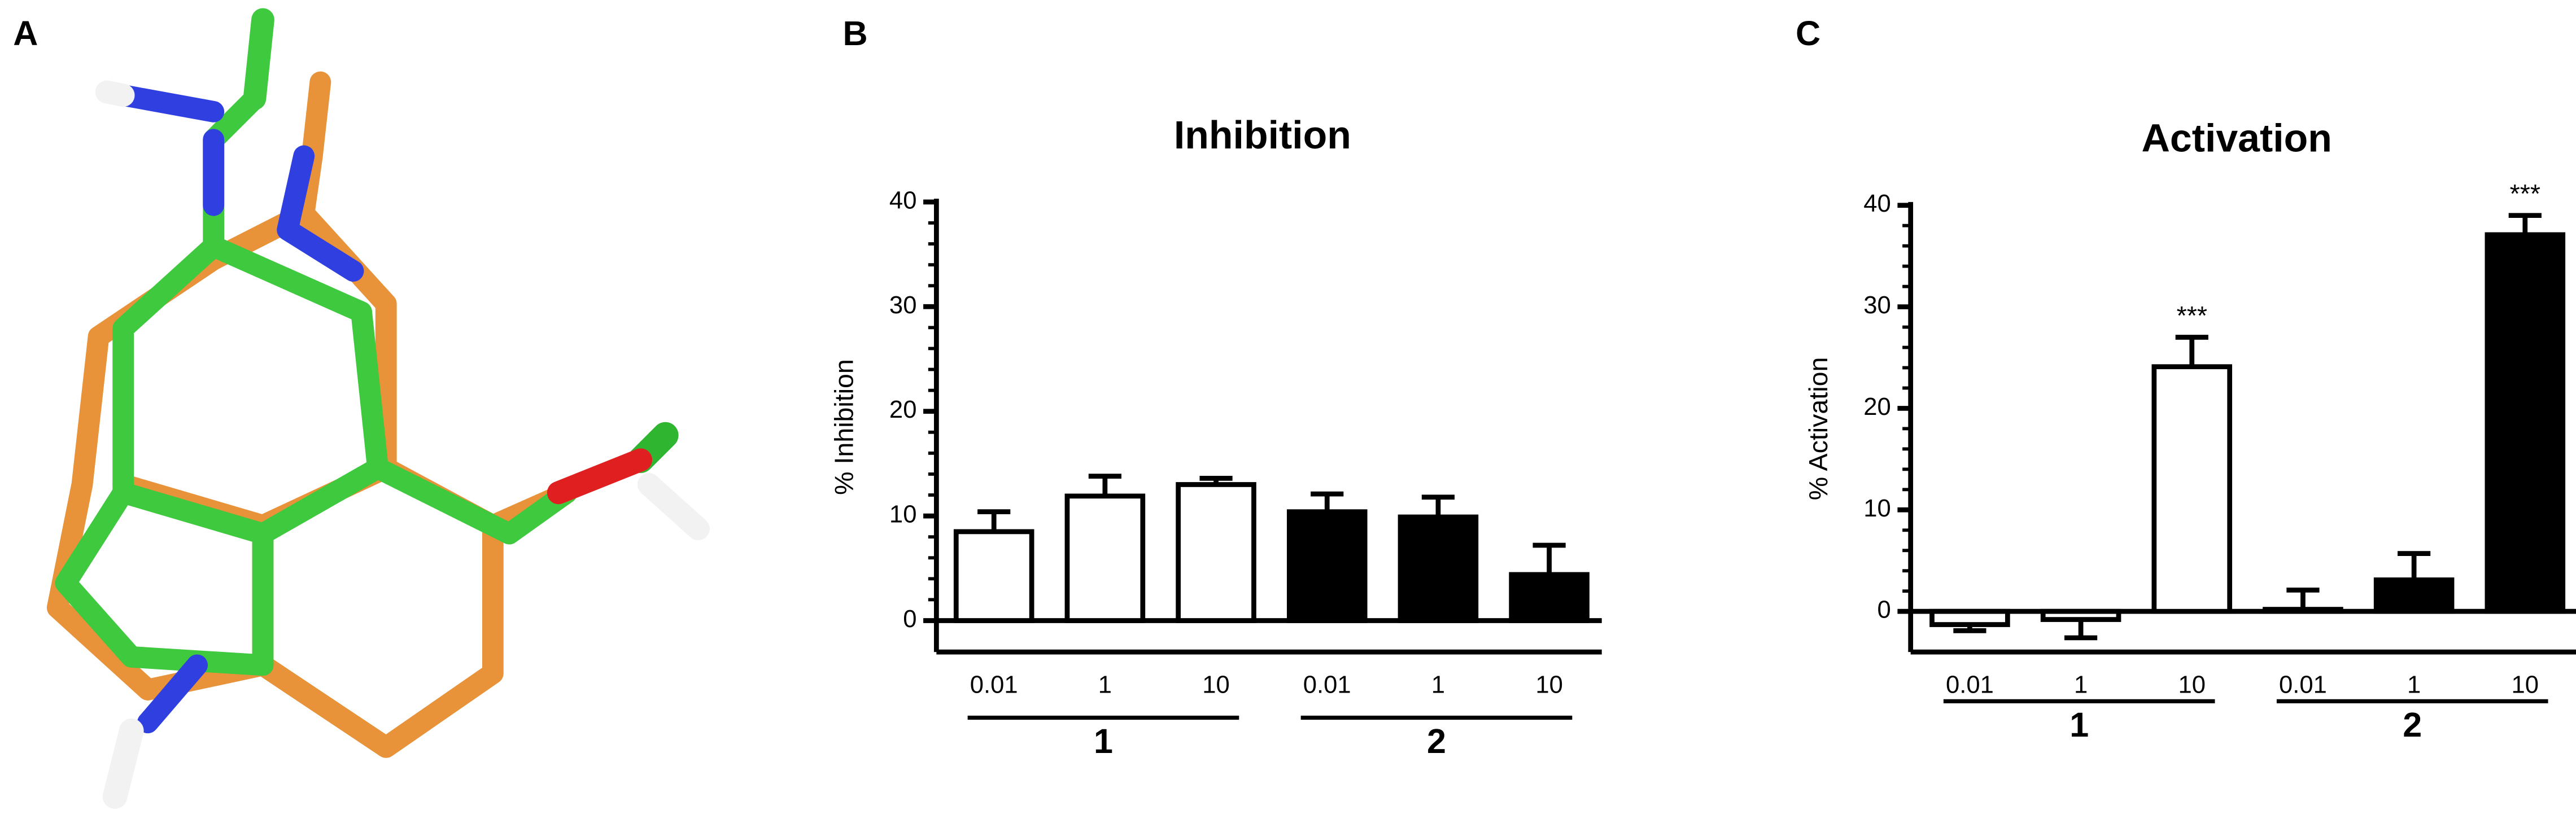 The height and width of the screenshot is (832, 2576). Describe the element at coordinates (1808, 33) in the screenshot. I see `panel-label: C` at that location.